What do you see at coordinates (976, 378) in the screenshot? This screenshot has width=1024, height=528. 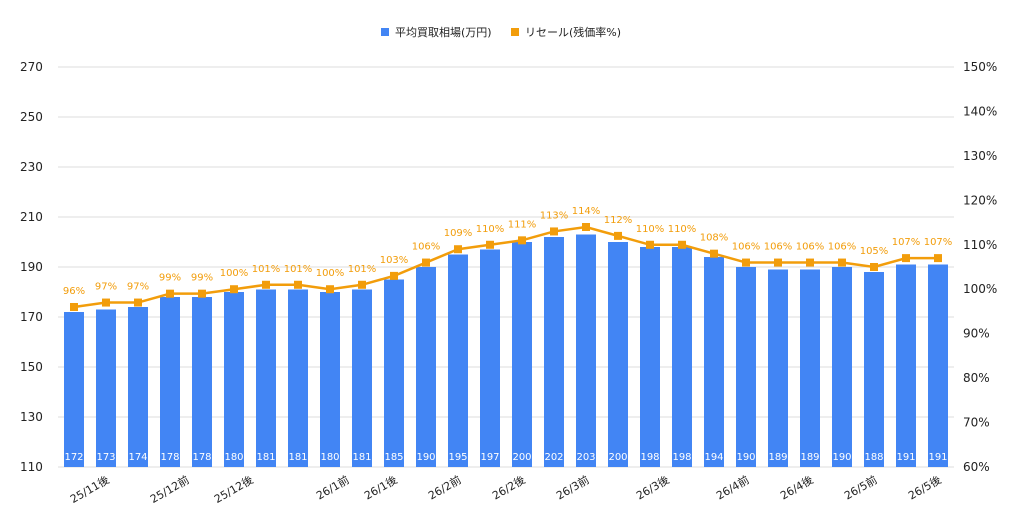 I see `y-right-tick-label: 80%` at bounding box center [976, 378].